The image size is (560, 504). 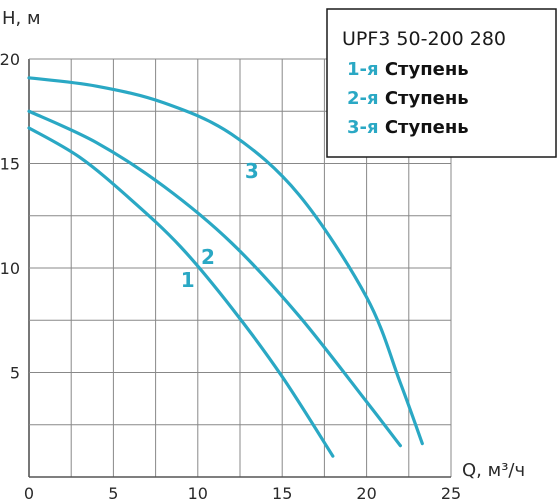 What do you see at coordinates (408, 98) in the screenshot?
I see `legend-entry: 2-я Ступень` at bounding box center [408, 98].